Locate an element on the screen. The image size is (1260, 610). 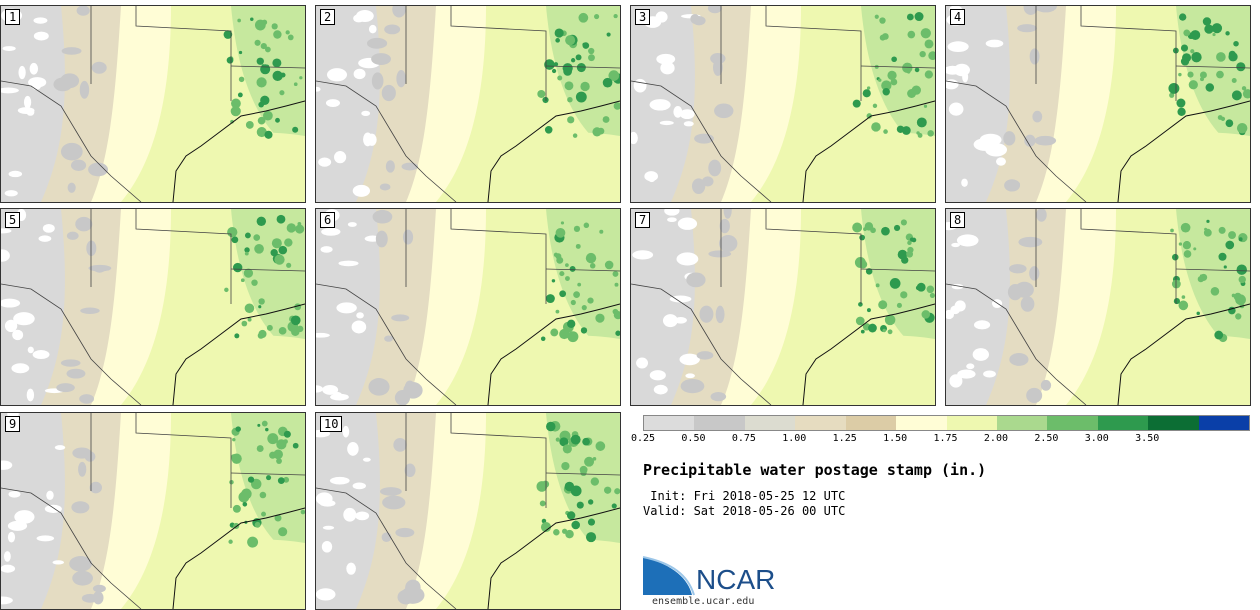
panel-label: 8 is located at coordinates (958, 220).